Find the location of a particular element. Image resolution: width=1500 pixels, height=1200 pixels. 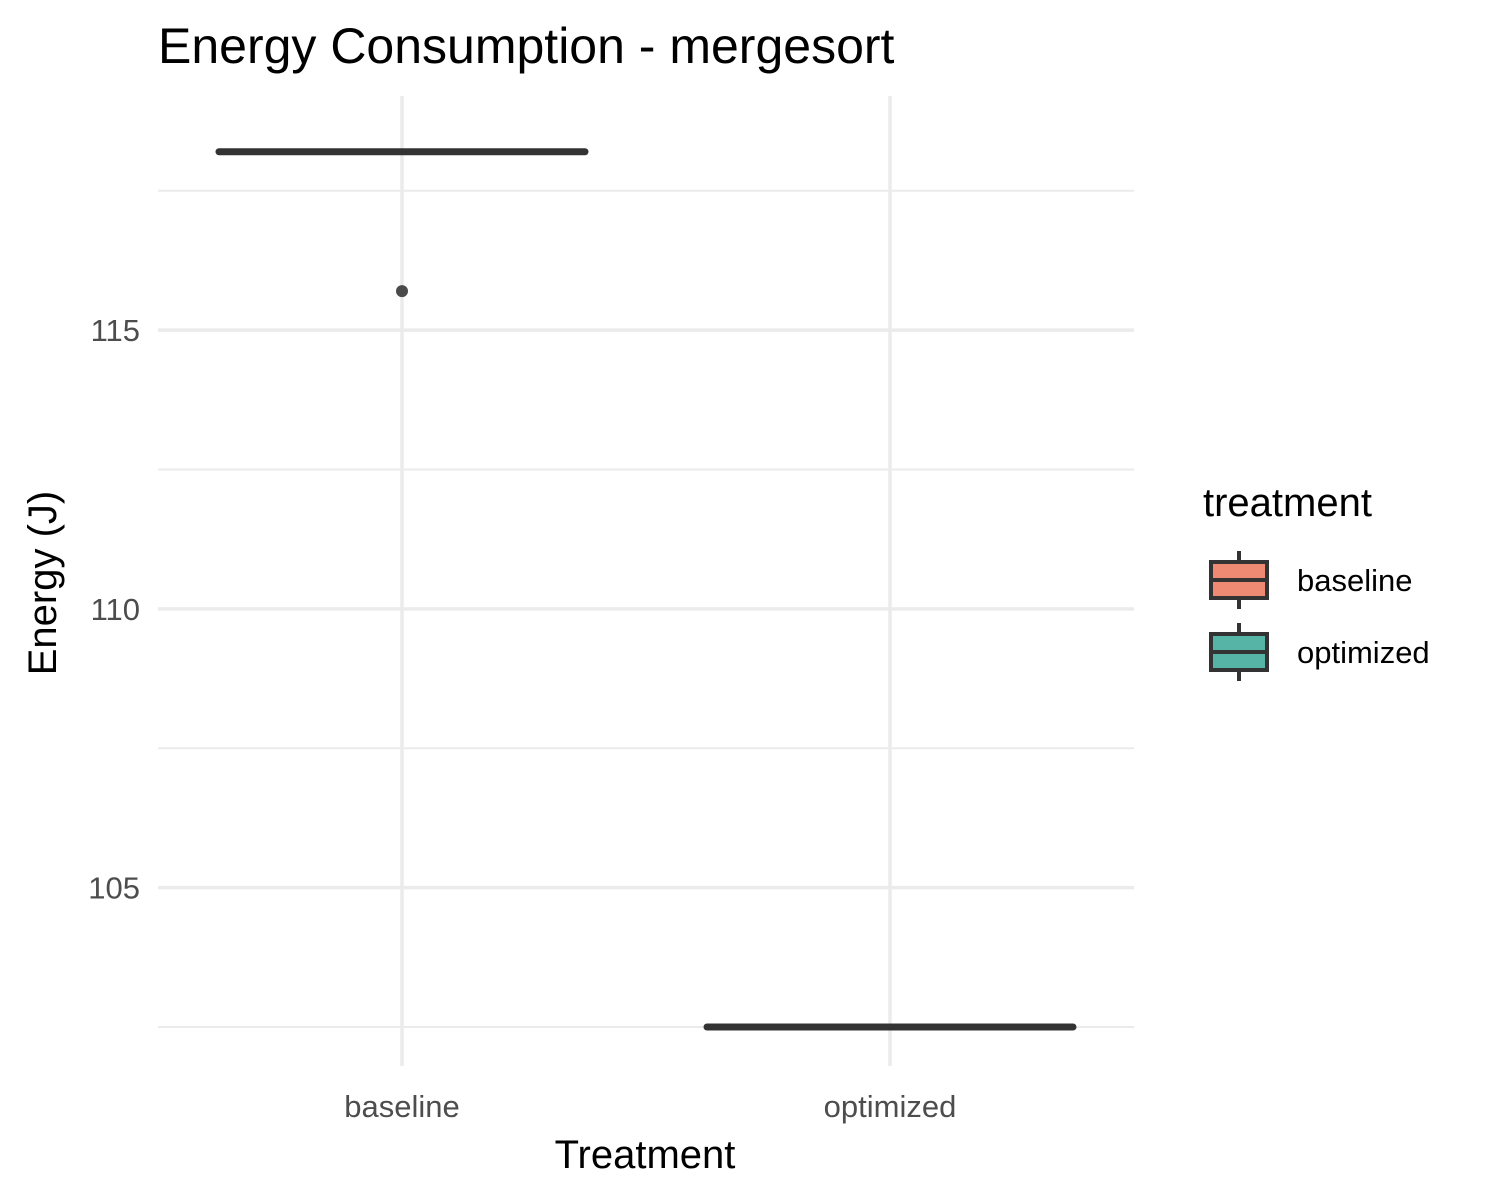

legend-label: baseline is located at coordinates (1354, 580).